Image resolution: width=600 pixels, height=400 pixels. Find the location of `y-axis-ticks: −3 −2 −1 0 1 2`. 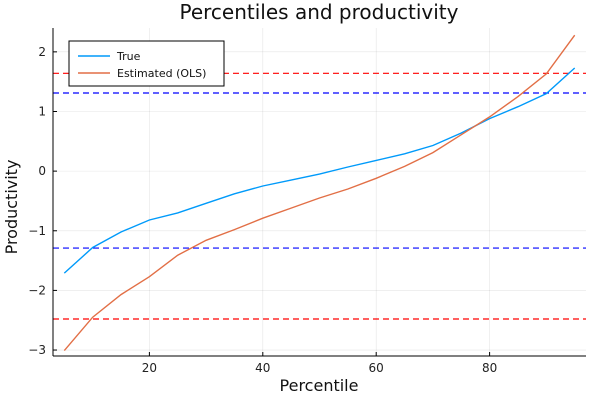

y-axis-ticks: −3 −2 −1 0 1 2 is located at coordinates (42, 201).